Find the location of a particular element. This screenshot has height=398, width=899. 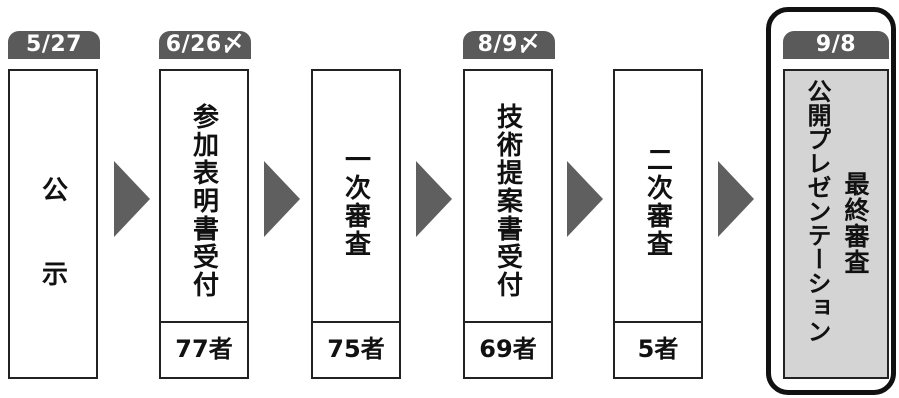

stage-technical-proposal-label: 技術提案書受付 is located at coordinates (507, 201).